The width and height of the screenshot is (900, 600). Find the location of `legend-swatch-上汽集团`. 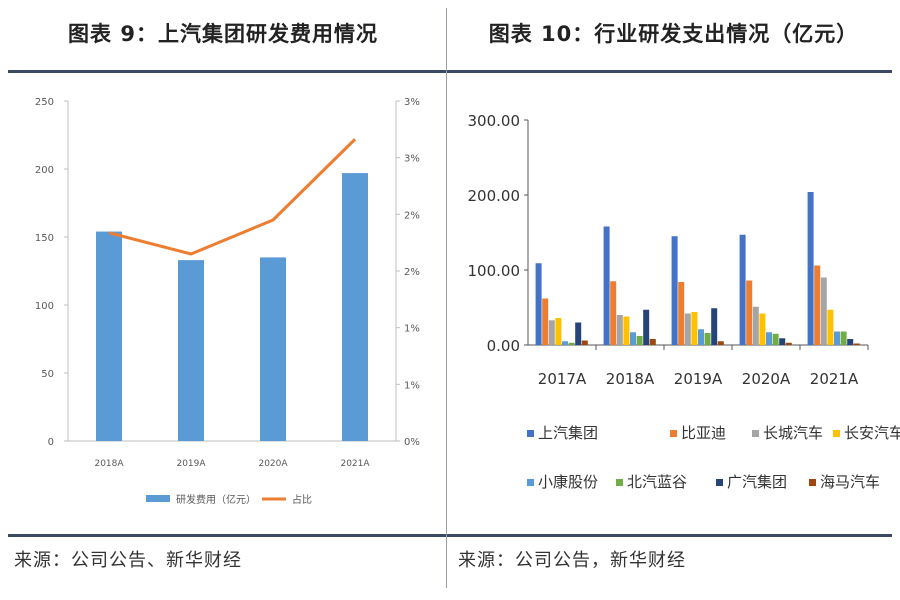

legend-swatch-上汽集团 is located at coordinates (530, 433).